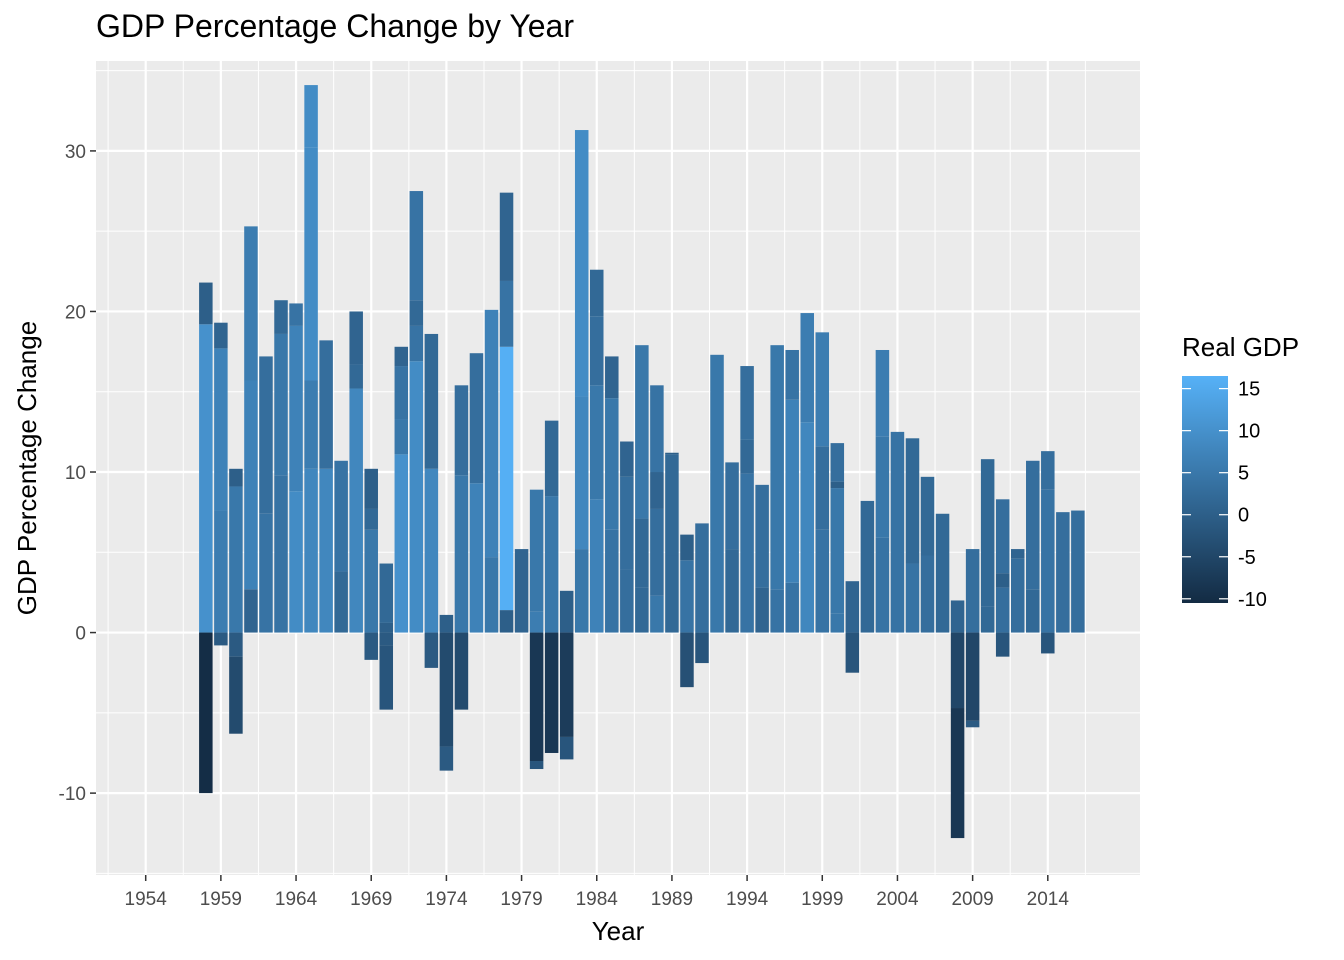  What do you see at coordinates (1048, 561) in the screenshot?
I see `bar-segment-2014` at bounding box center [1048, 561].